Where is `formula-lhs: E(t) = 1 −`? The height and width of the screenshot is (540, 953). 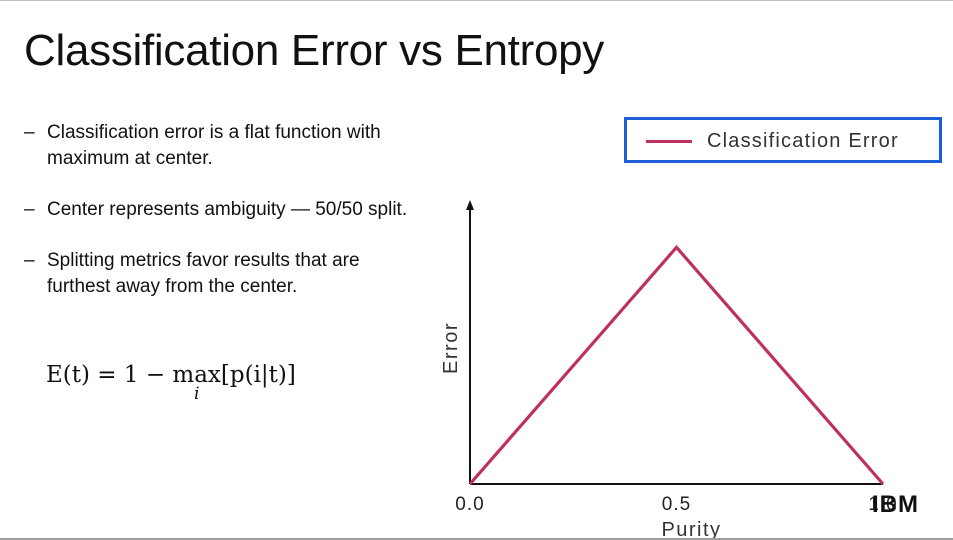
formula-lhs: E(t) = 1 − is located at coordinates (109, 375).